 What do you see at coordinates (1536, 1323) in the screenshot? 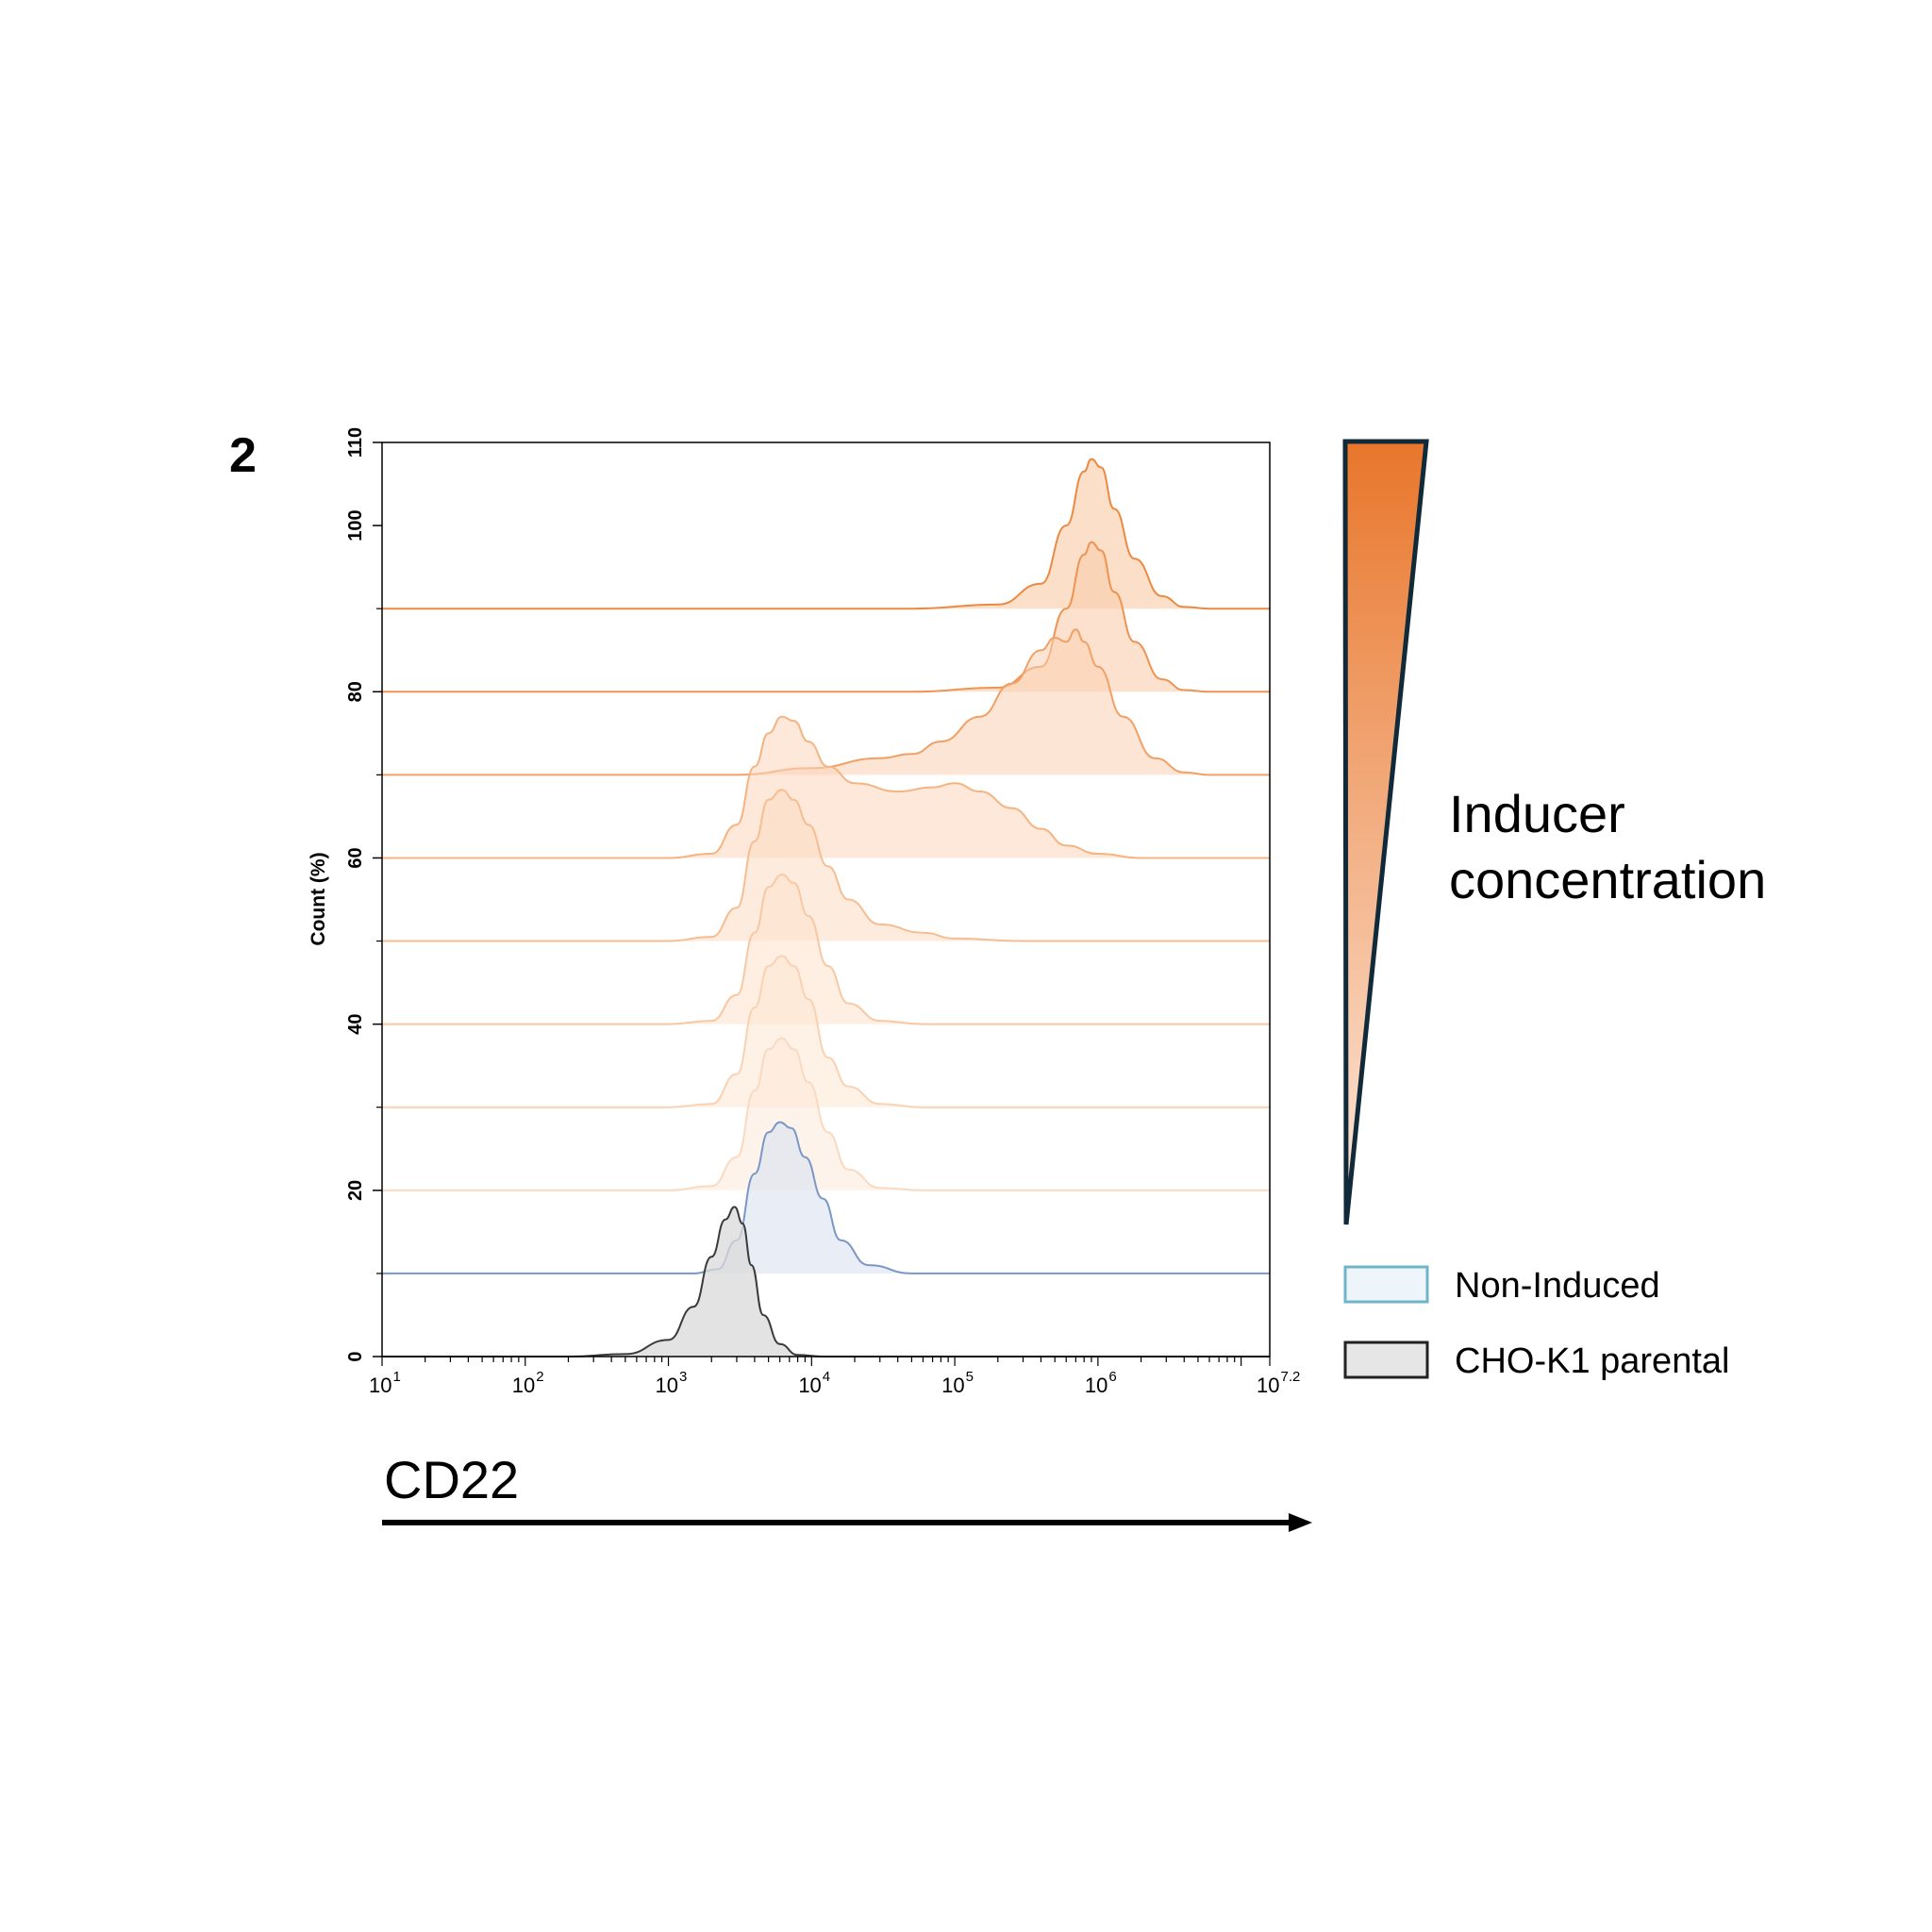
I see `legend: Non-Induced CHO-K1 parental` at bounding box center [1536, 1323].